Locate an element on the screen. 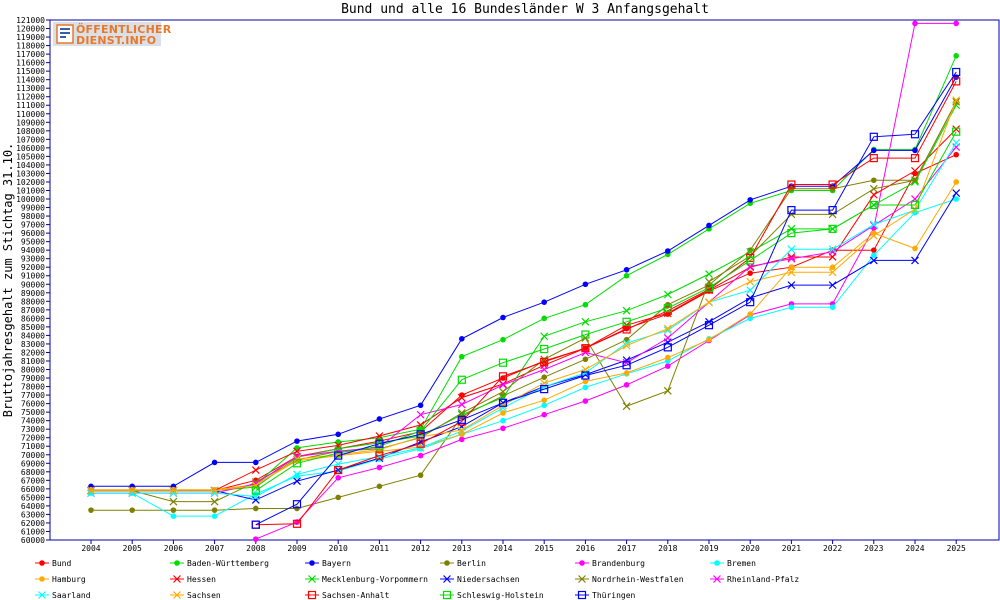  y-tick-label: 62000 is located at coordinates (33, 523).